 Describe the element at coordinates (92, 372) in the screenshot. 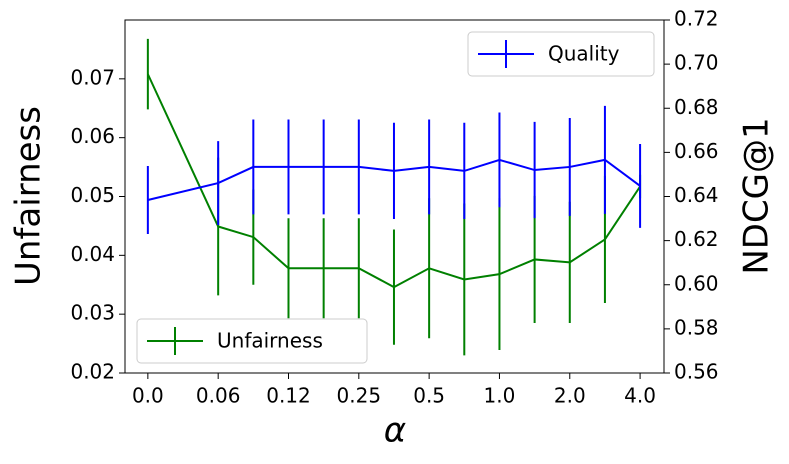

I see `y-tick-label: 0.02` at that location.